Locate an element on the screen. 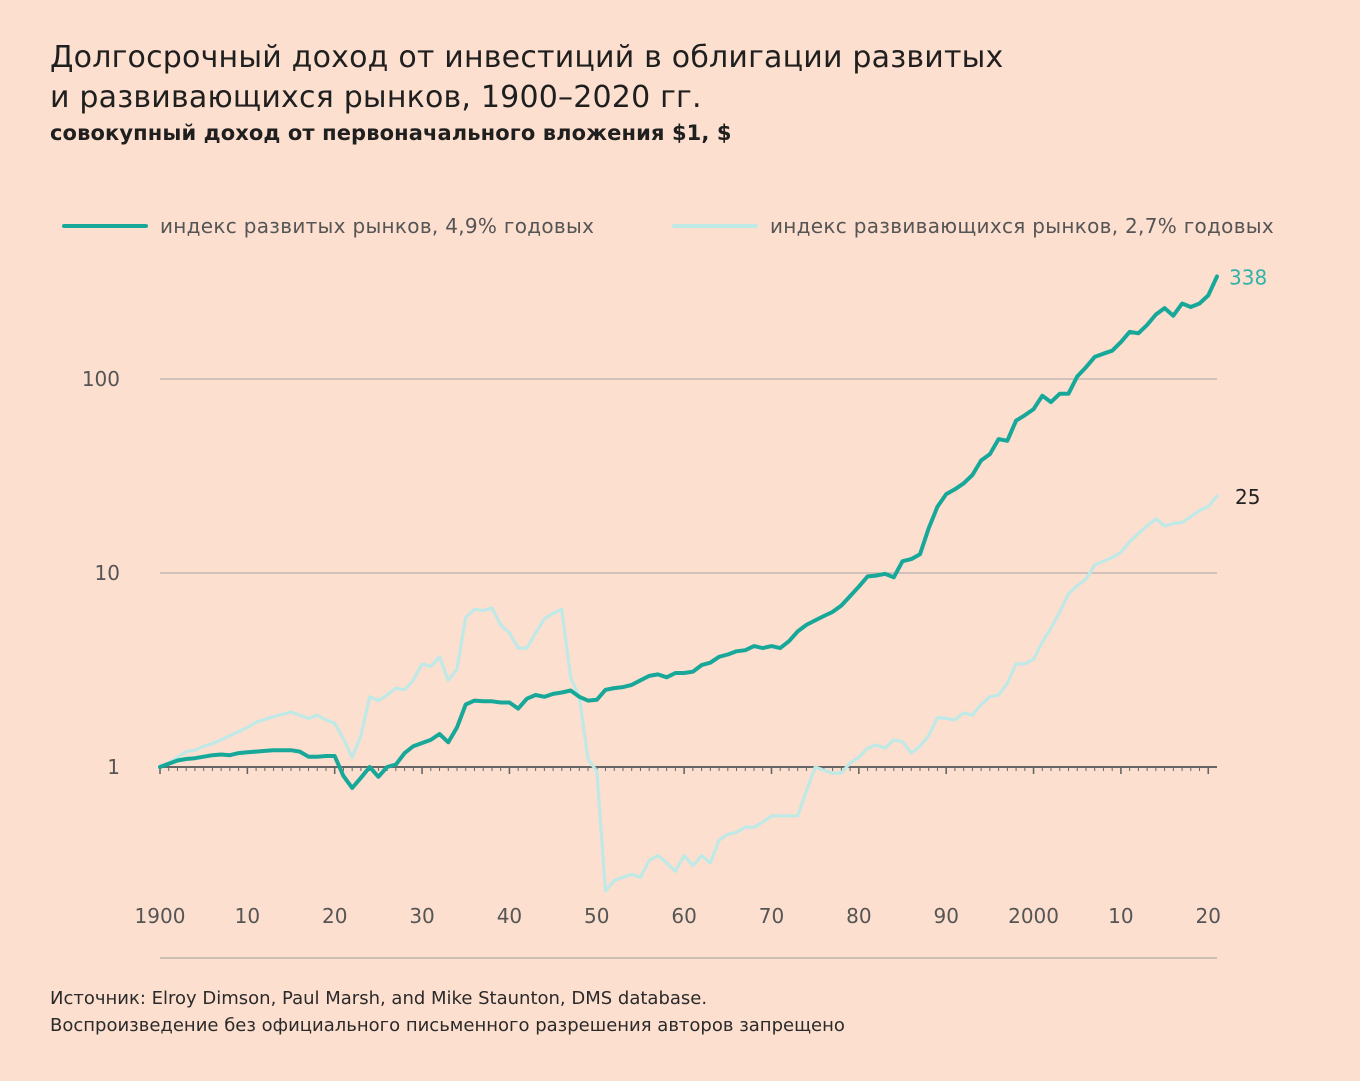  x-tick-label-1910: 10 is located at coordinates (247, 916).